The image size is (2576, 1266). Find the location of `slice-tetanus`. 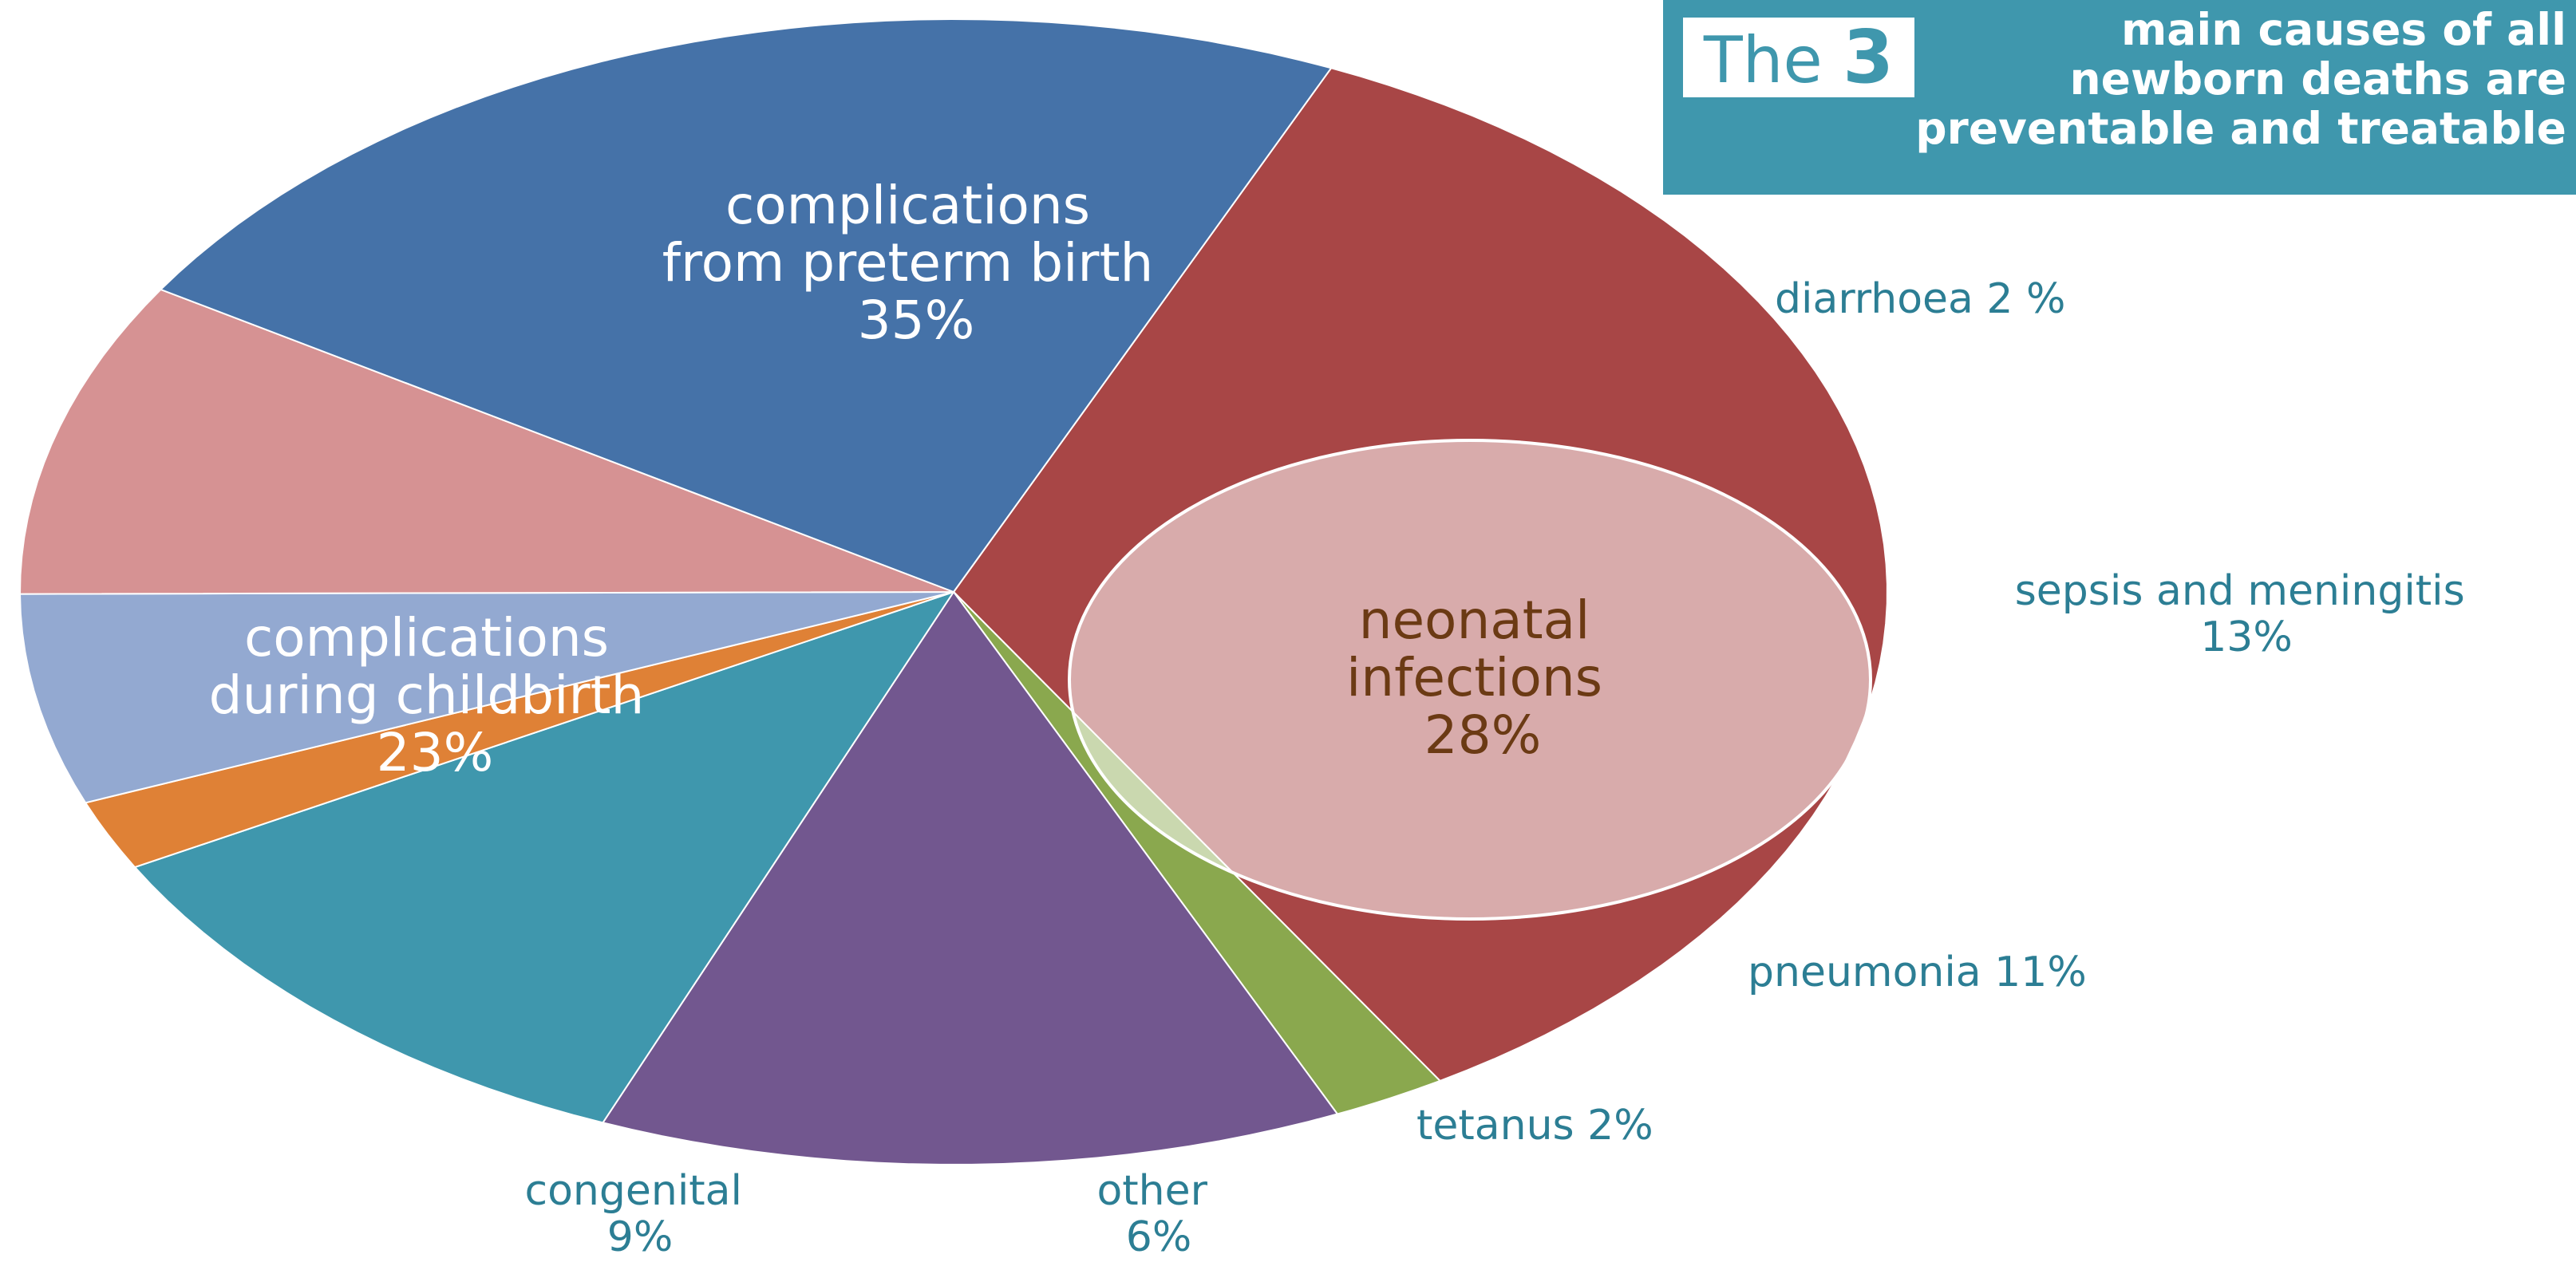

slice-tetanus is located at coordinates (519, 730).